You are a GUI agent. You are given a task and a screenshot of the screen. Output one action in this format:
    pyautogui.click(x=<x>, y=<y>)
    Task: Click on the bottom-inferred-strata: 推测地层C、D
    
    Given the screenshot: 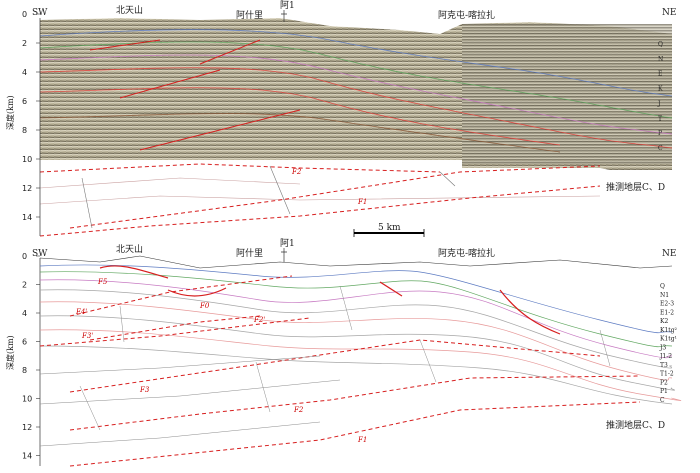 What is the action you would take?
    pyautogui.click(x=635, y=425)
    